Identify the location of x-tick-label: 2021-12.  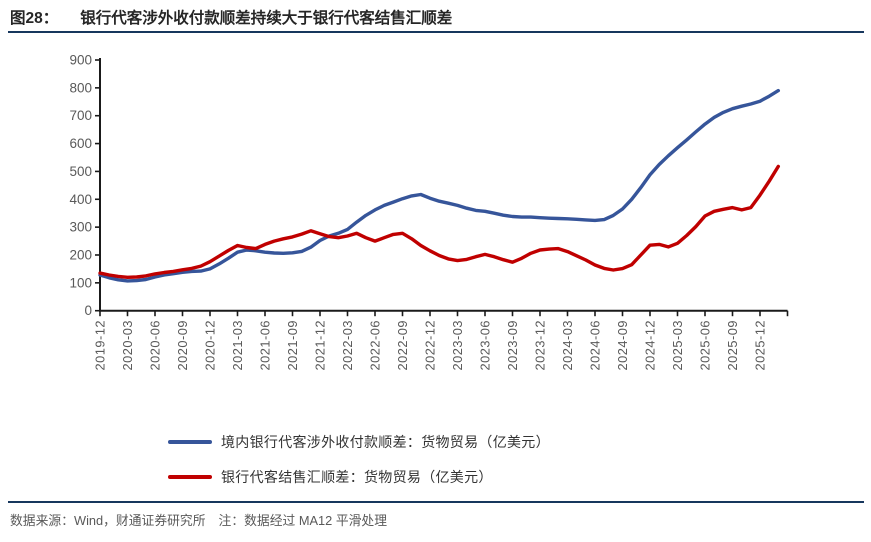
(320, 345).